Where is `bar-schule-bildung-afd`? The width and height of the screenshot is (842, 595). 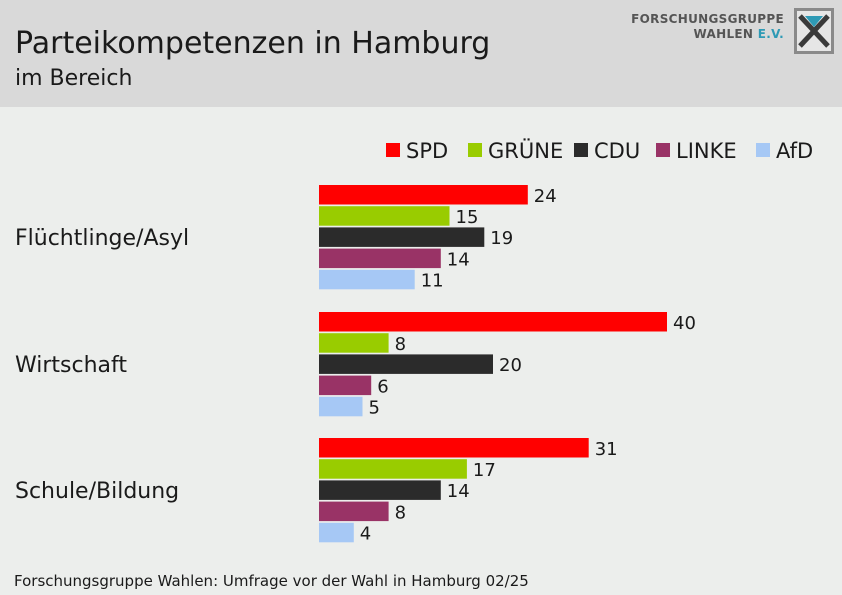 bar-schule-bildung-afd is located at coordinates (336, 532).